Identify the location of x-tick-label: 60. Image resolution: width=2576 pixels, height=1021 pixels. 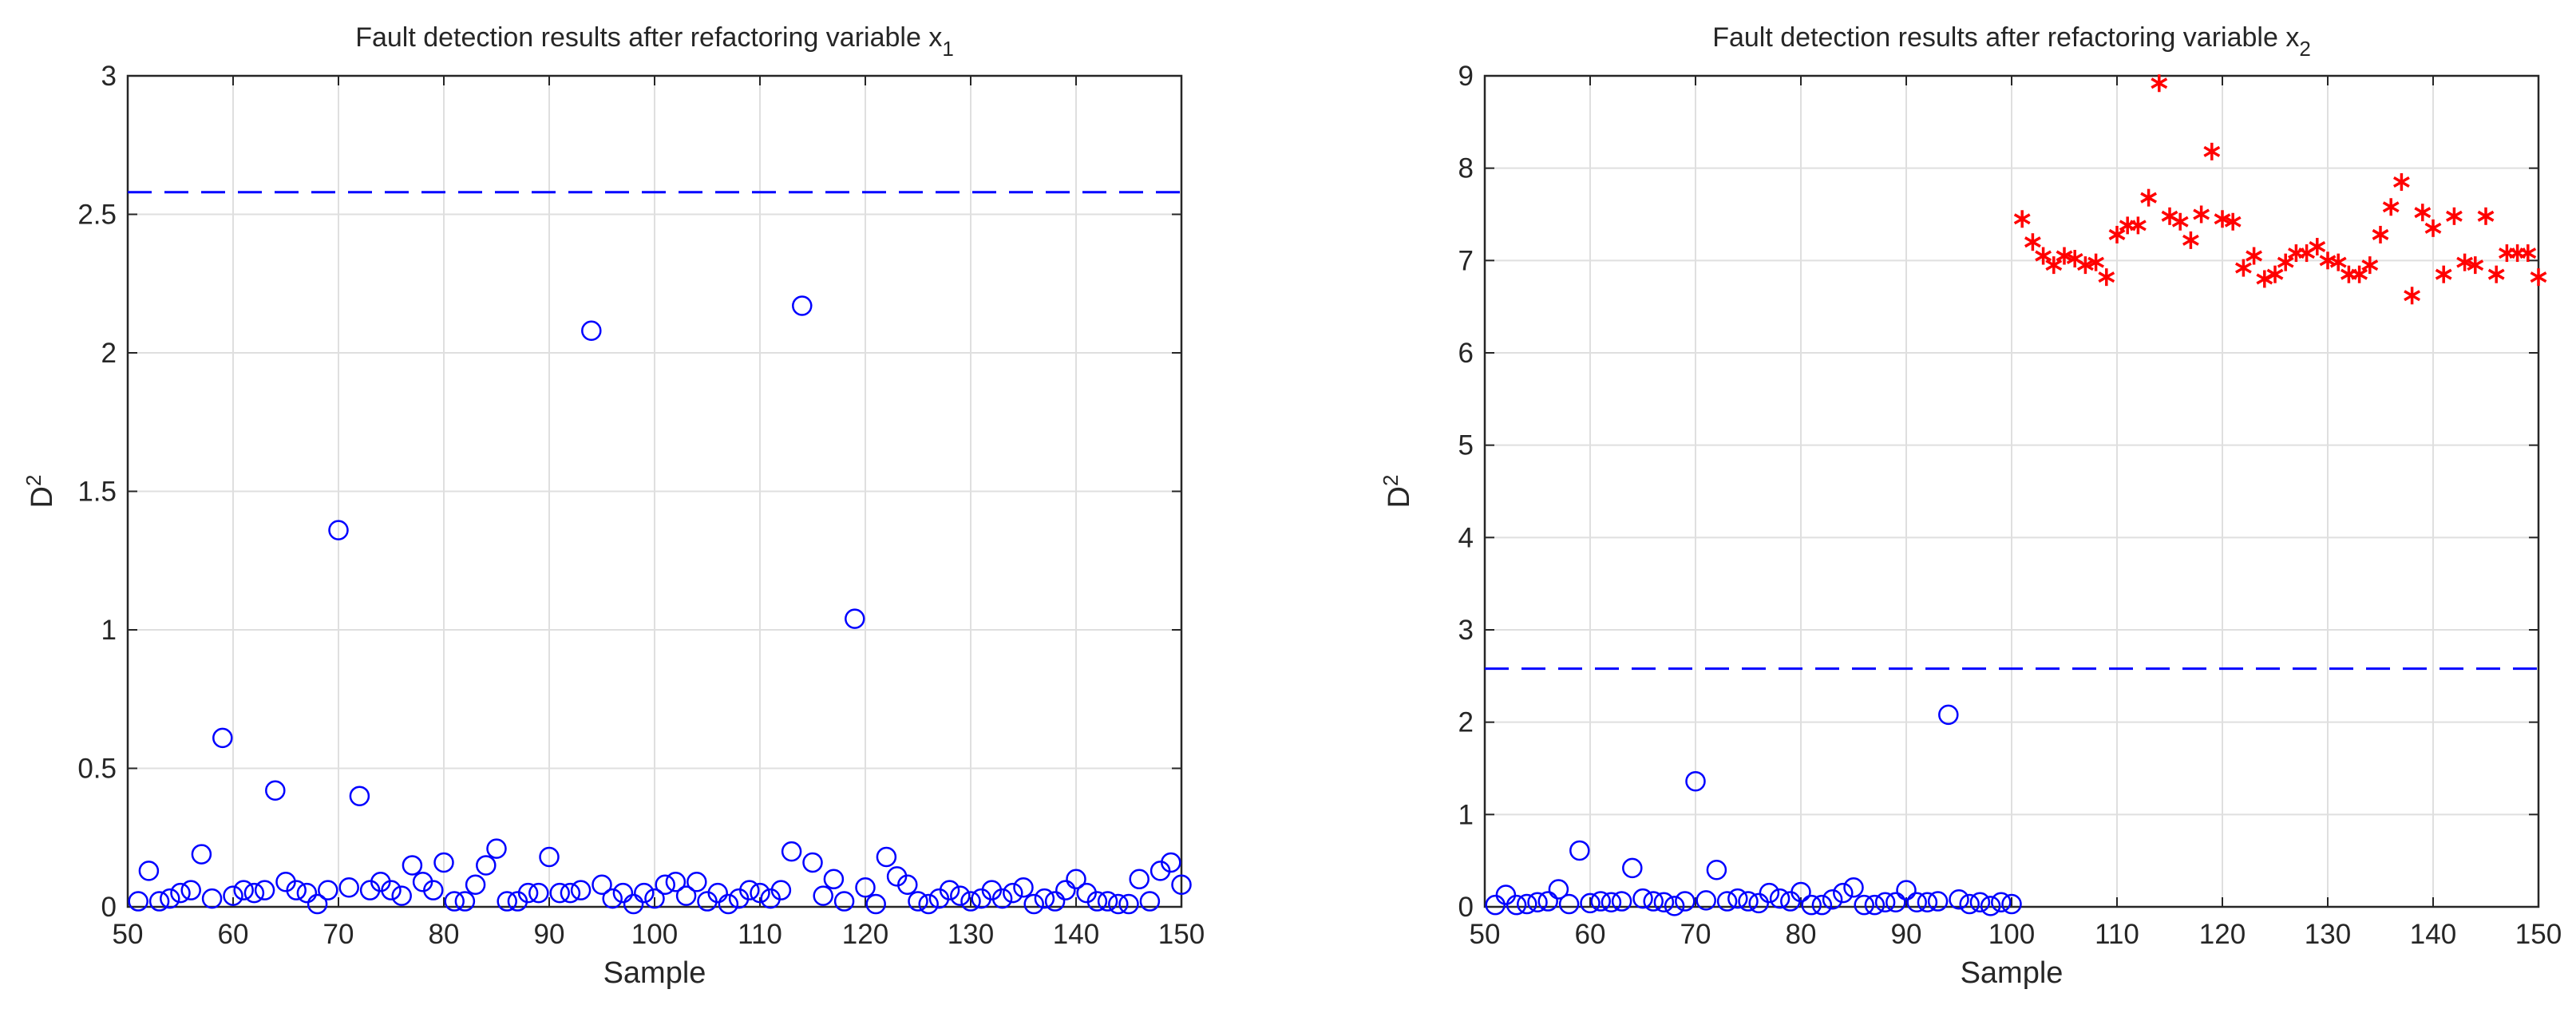
(1590, 934).